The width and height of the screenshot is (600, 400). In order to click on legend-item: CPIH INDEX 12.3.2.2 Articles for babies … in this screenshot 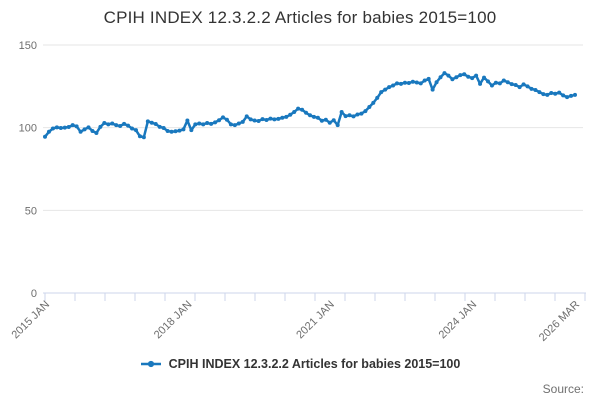, I will do `click(300, 364)`.